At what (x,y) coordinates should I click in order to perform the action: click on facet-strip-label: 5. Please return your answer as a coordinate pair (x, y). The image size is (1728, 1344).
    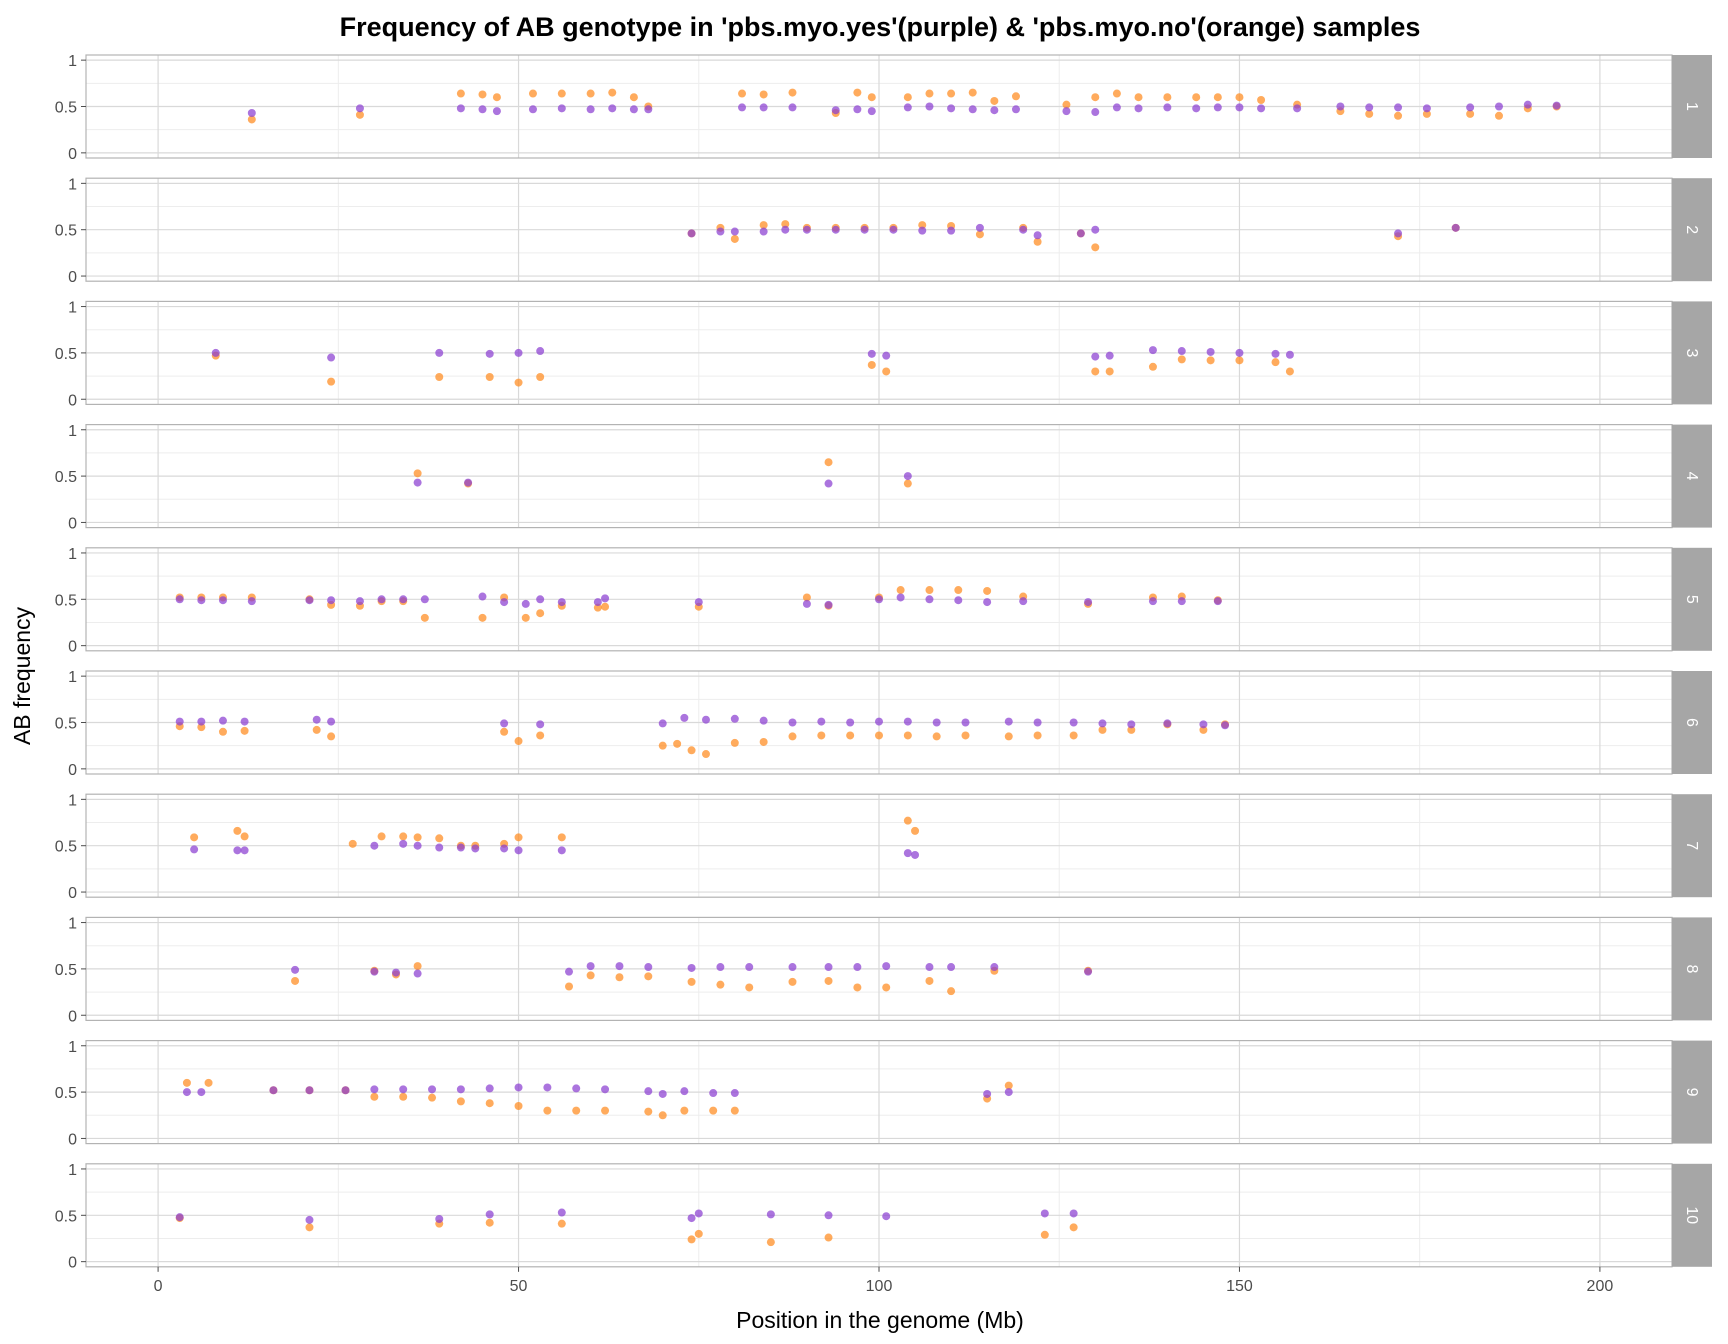
    Looking at the image, I should click on (1691, 599).